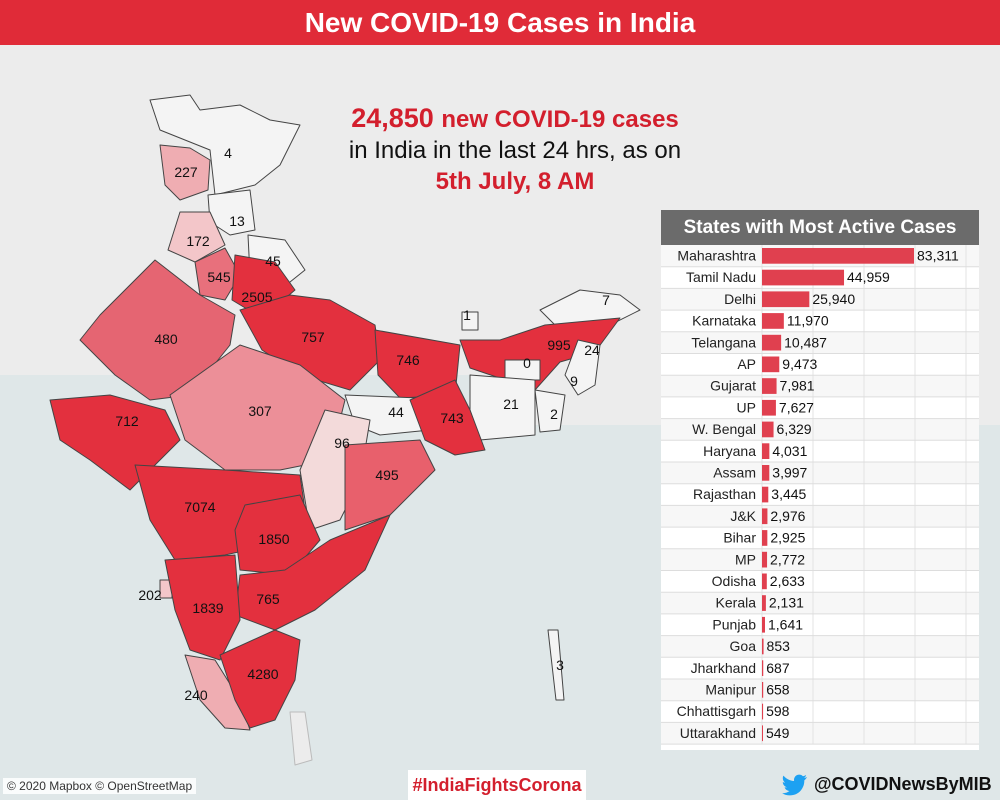  I want to click on region-punjab, so click(196, 237).